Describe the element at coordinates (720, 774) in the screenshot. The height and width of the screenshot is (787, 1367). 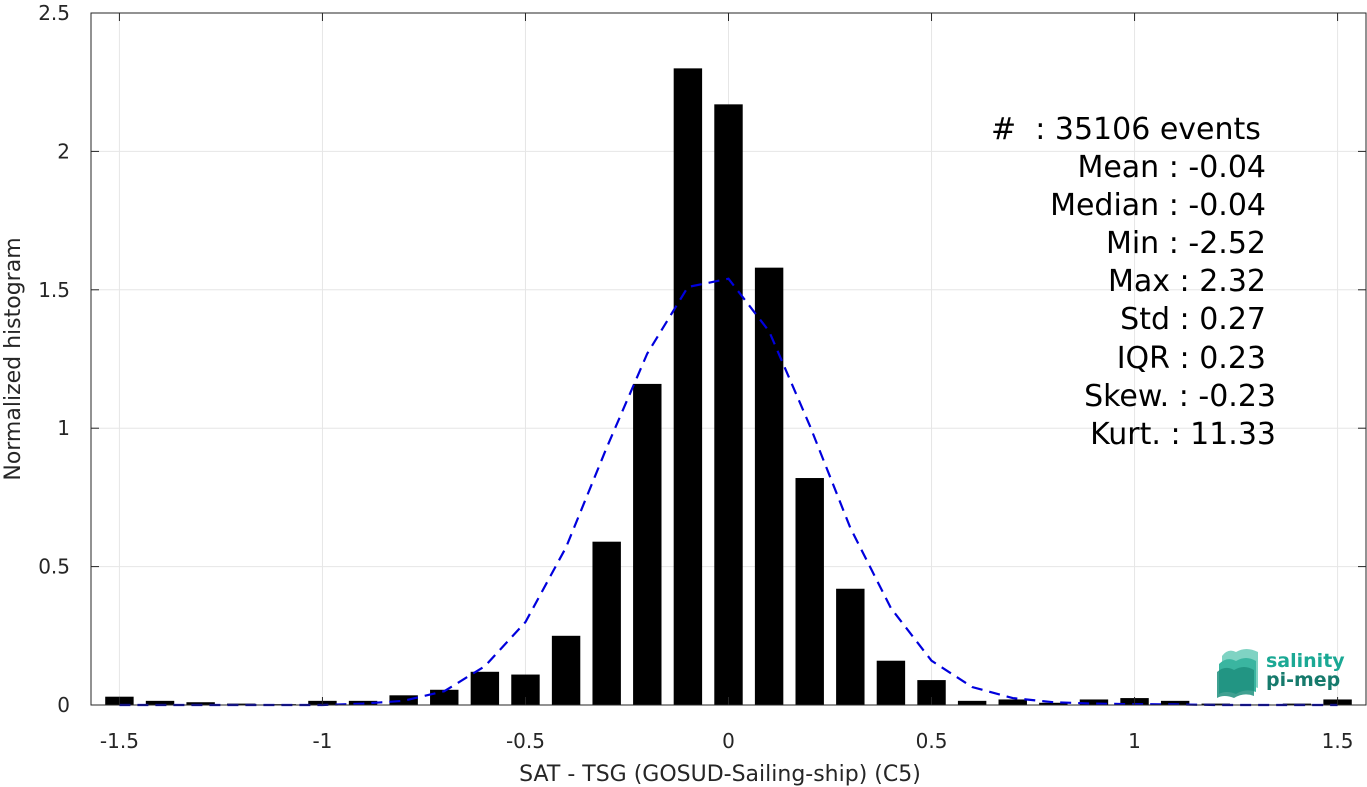
I see `x-axis-label: SAT - TSG (GOSUD-Sailing-ship) (C5)` at that location.